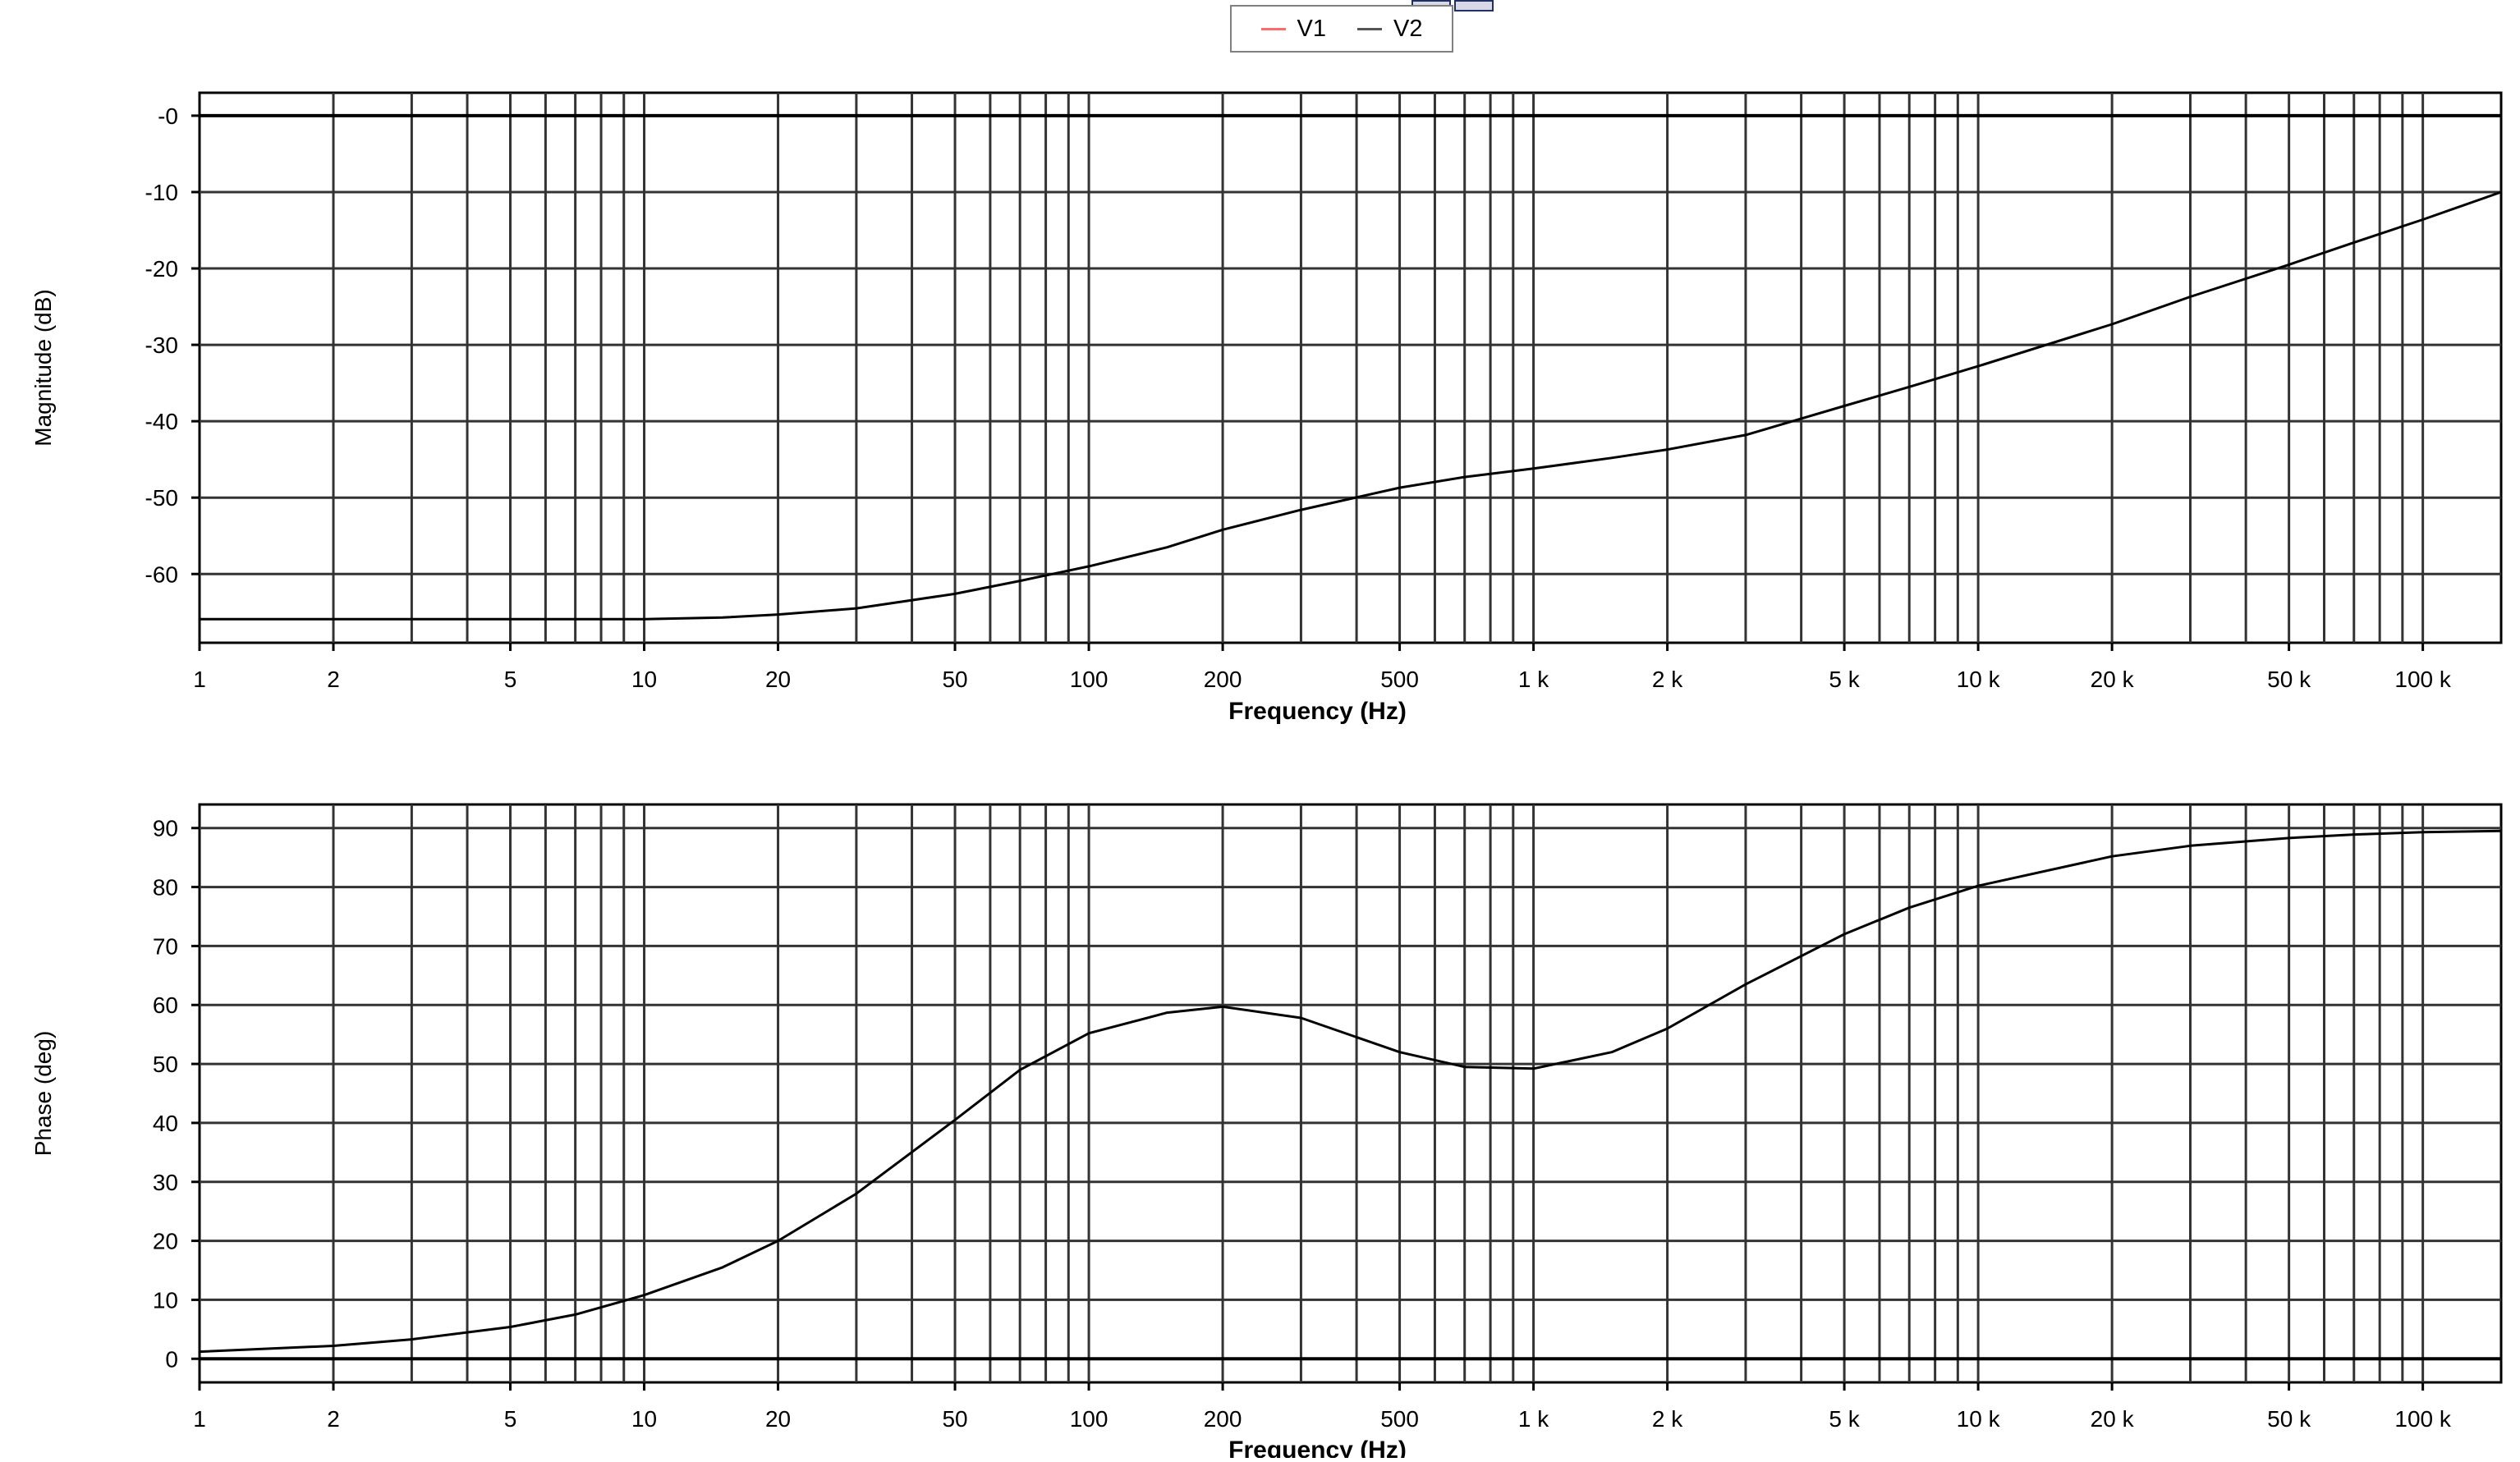 This screenshot has width=2520, height=1462. I want to click on magnitude-x-tick-label: 1 k, so click(1533, 679).